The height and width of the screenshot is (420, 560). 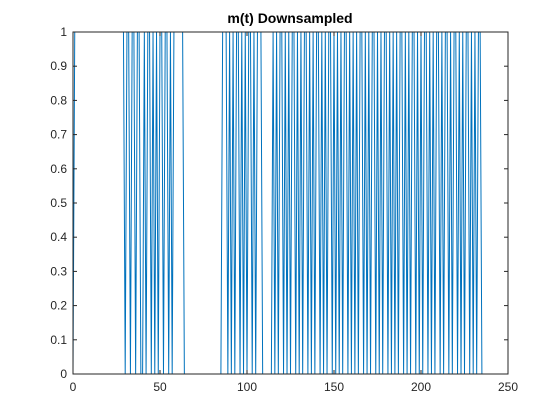 I want to click on x-tick-label-0: 0, so click(x=73, y=387).